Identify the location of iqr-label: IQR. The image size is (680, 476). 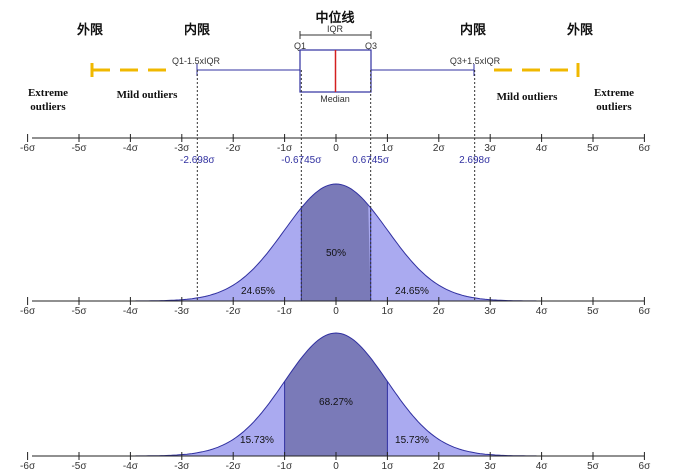
(335, 29).